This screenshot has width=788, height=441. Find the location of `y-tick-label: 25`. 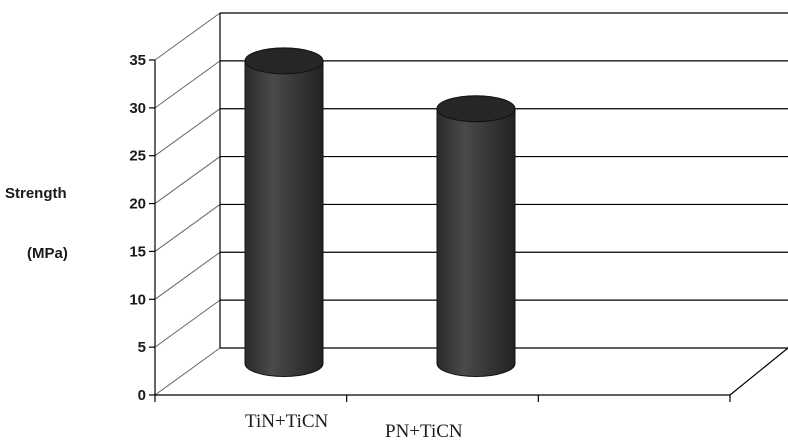

y-tick-label: 25 is located at coordinates (137, 156).